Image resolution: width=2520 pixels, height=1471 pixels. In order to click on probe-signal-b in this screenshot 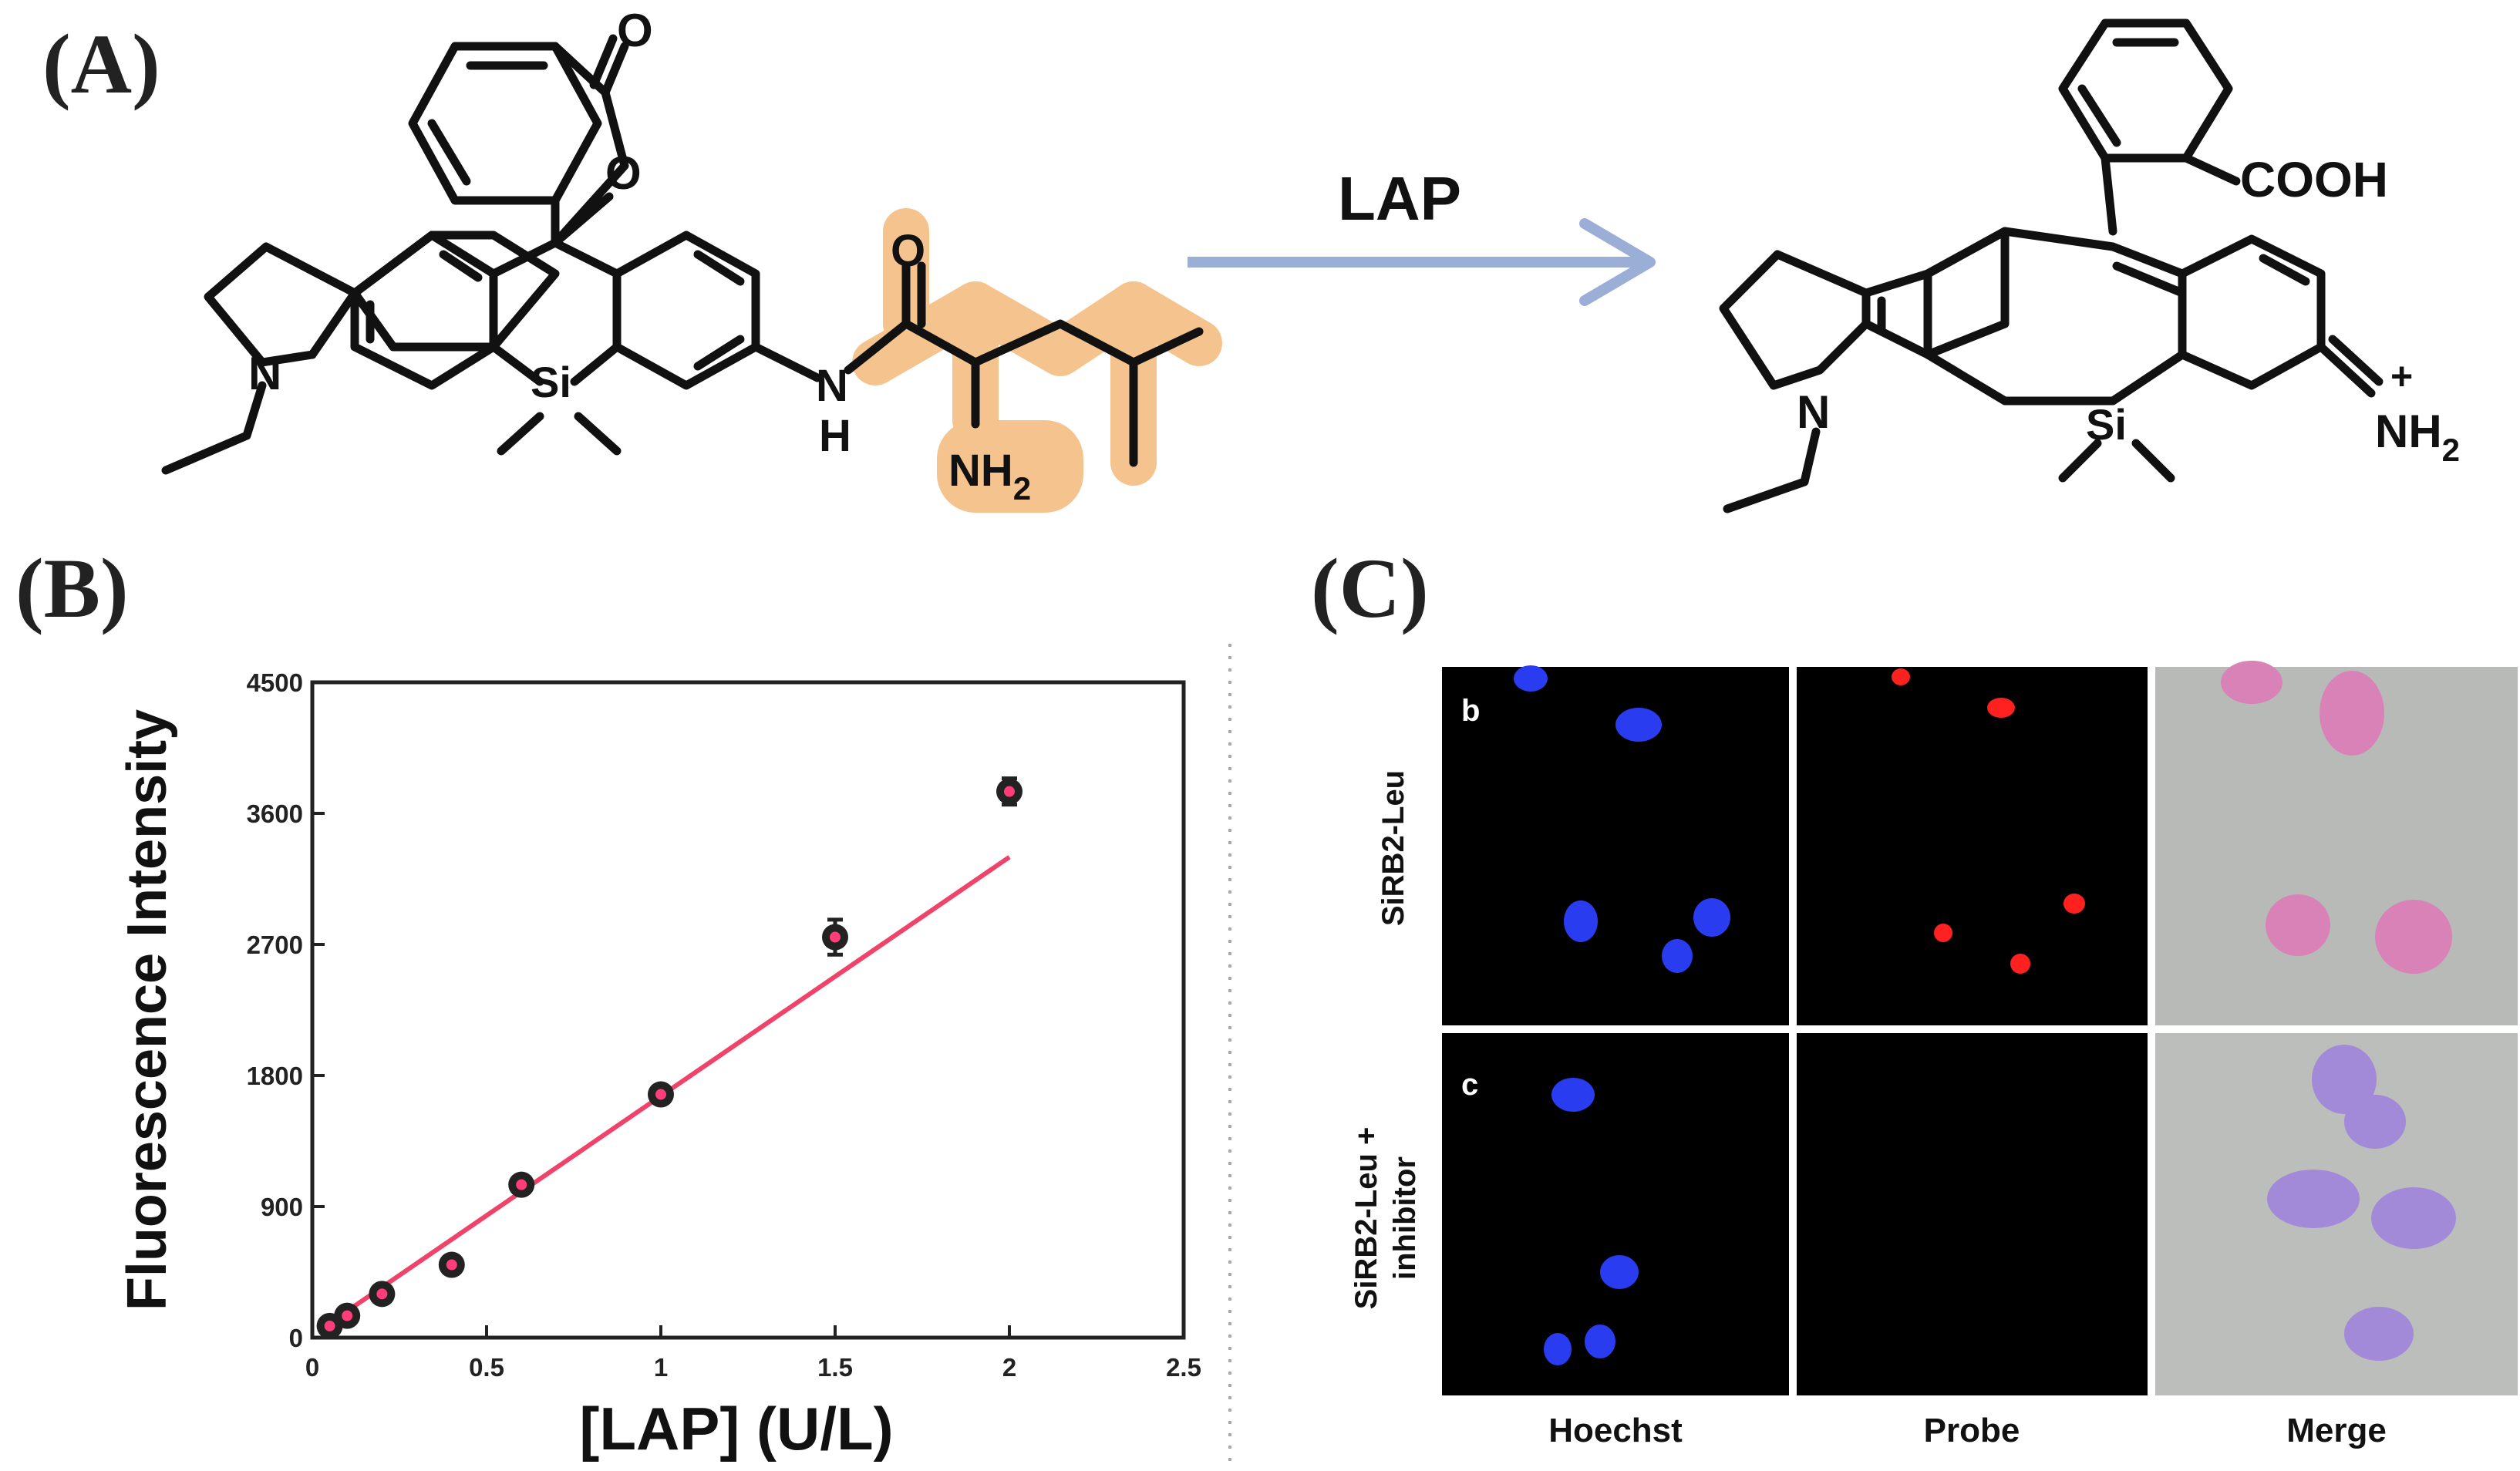, I will do `click(1989, 821)`.